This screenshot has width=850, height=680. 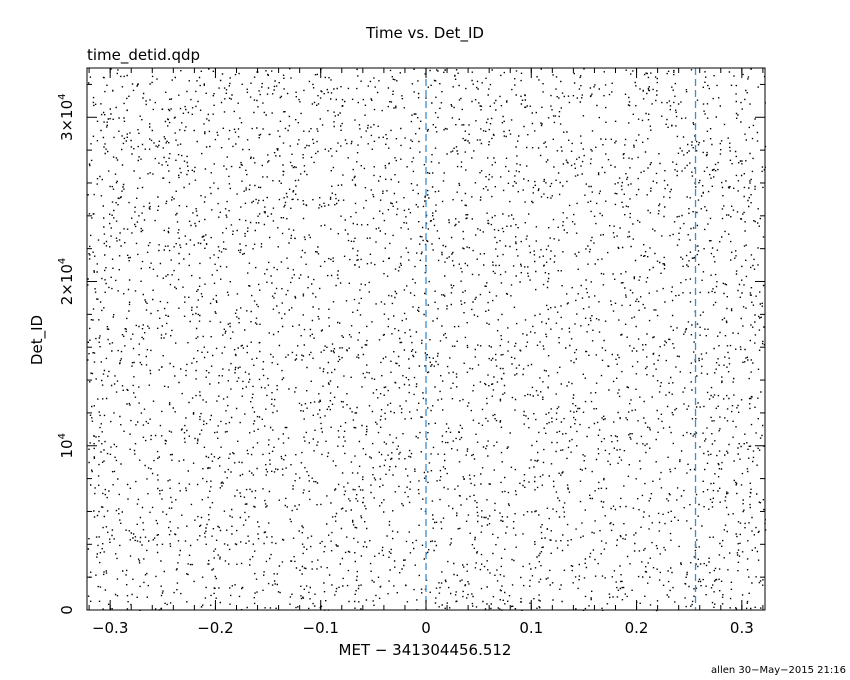 I want to click on footer-stamp: allen 30−May−2015 21:16, so click(x=778, y=670).